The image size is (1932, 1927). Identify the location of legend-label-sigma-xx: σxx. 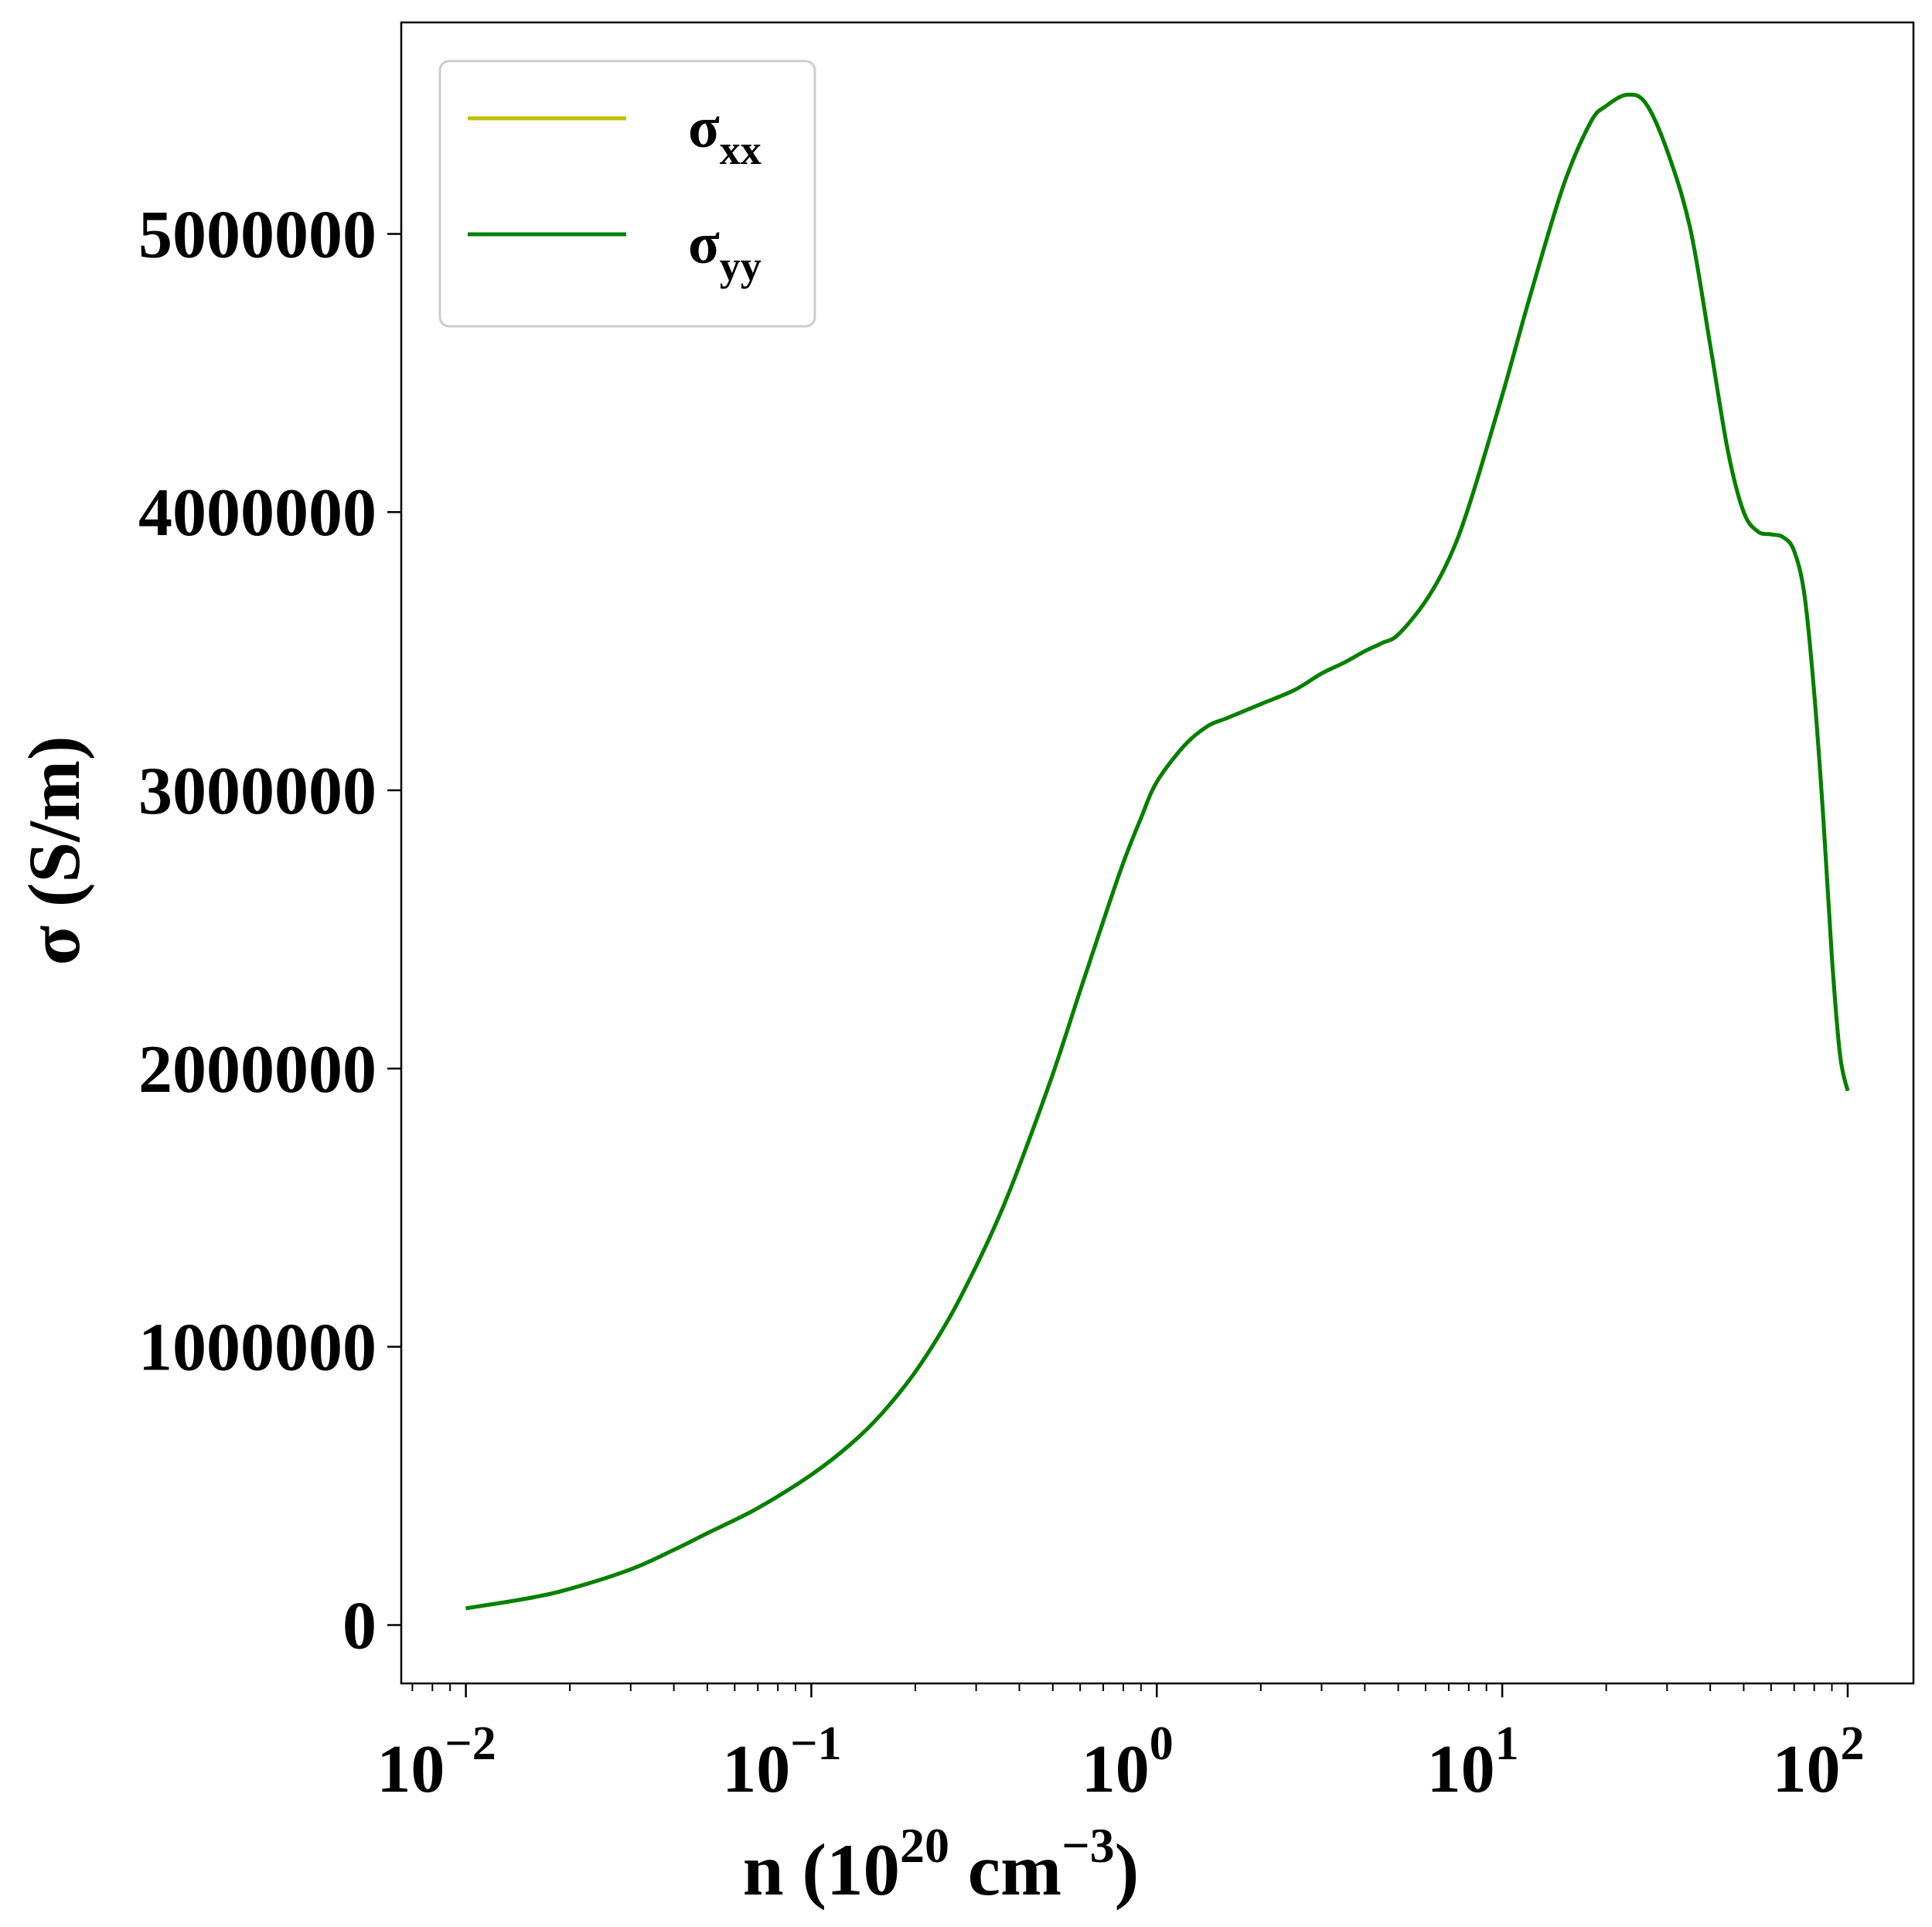
(725, 134).